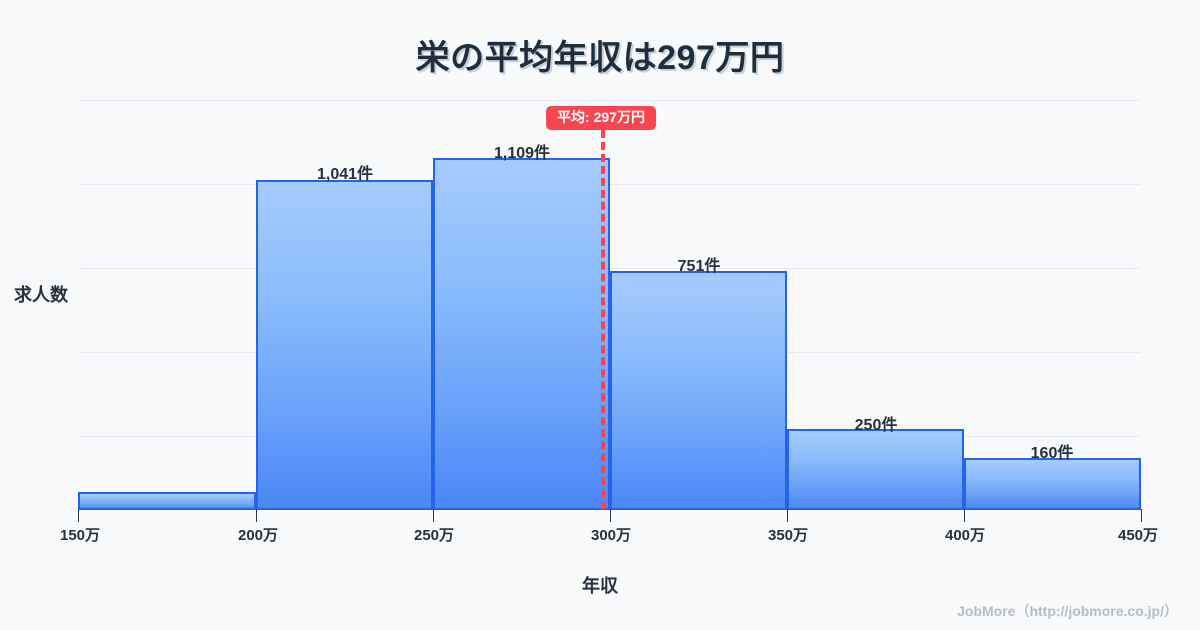 Image resolution: width=1200 pixels, height=630 pixels. I want to click on bar-value-label: 1,109件, so click(522, 153).